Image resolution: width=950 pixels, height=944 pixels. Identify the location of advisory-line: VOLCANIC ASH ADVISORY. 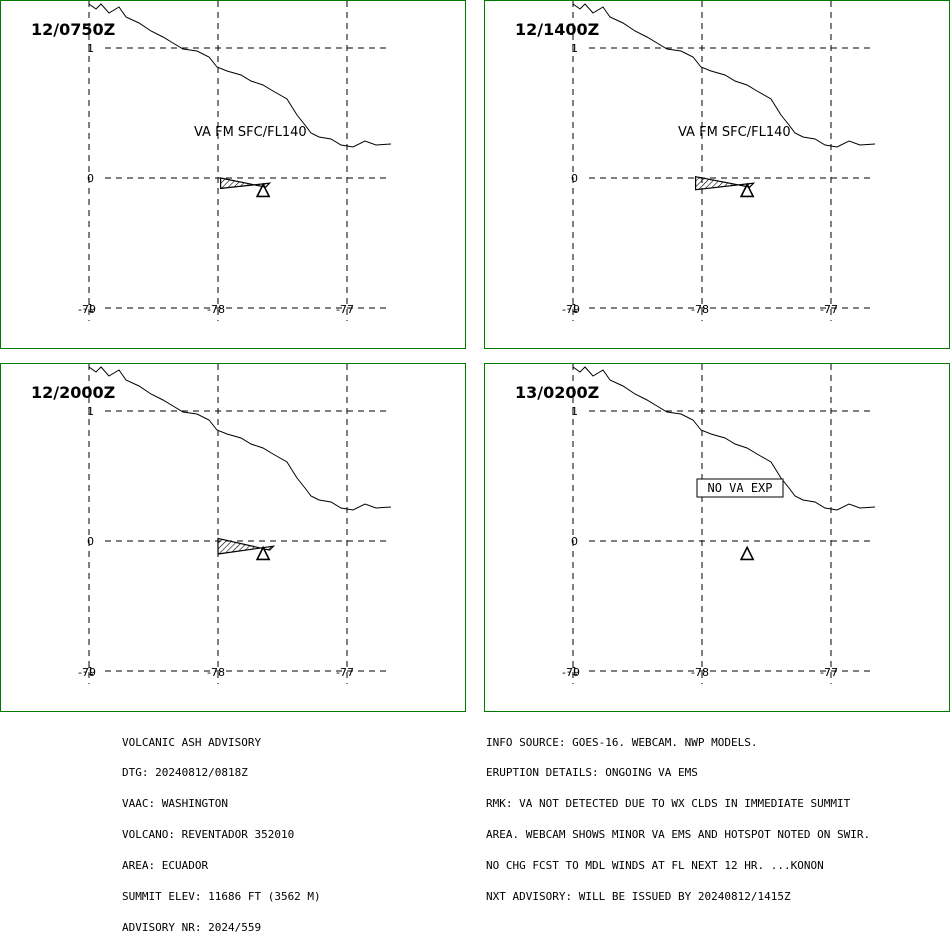
(192, 742).